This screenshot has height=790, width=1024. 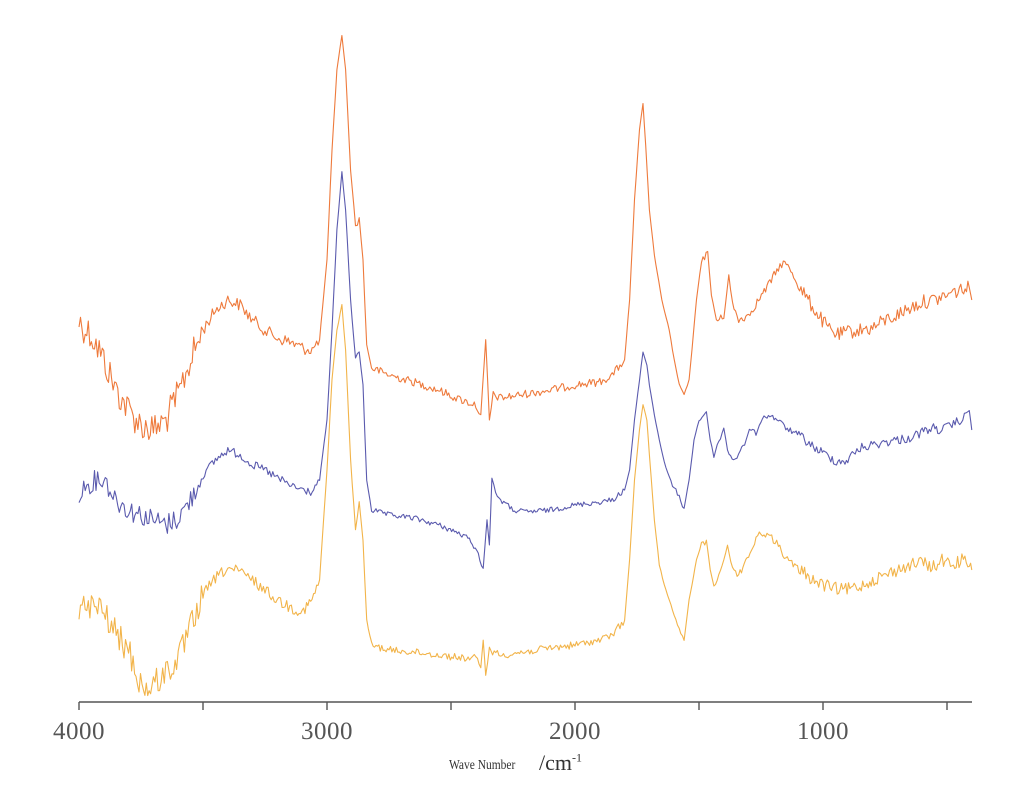 What do you see at coordinates (327, 731) in the screenshot?
I see `x-tick-label-3000: 3000` at bounding box center [327, 731].